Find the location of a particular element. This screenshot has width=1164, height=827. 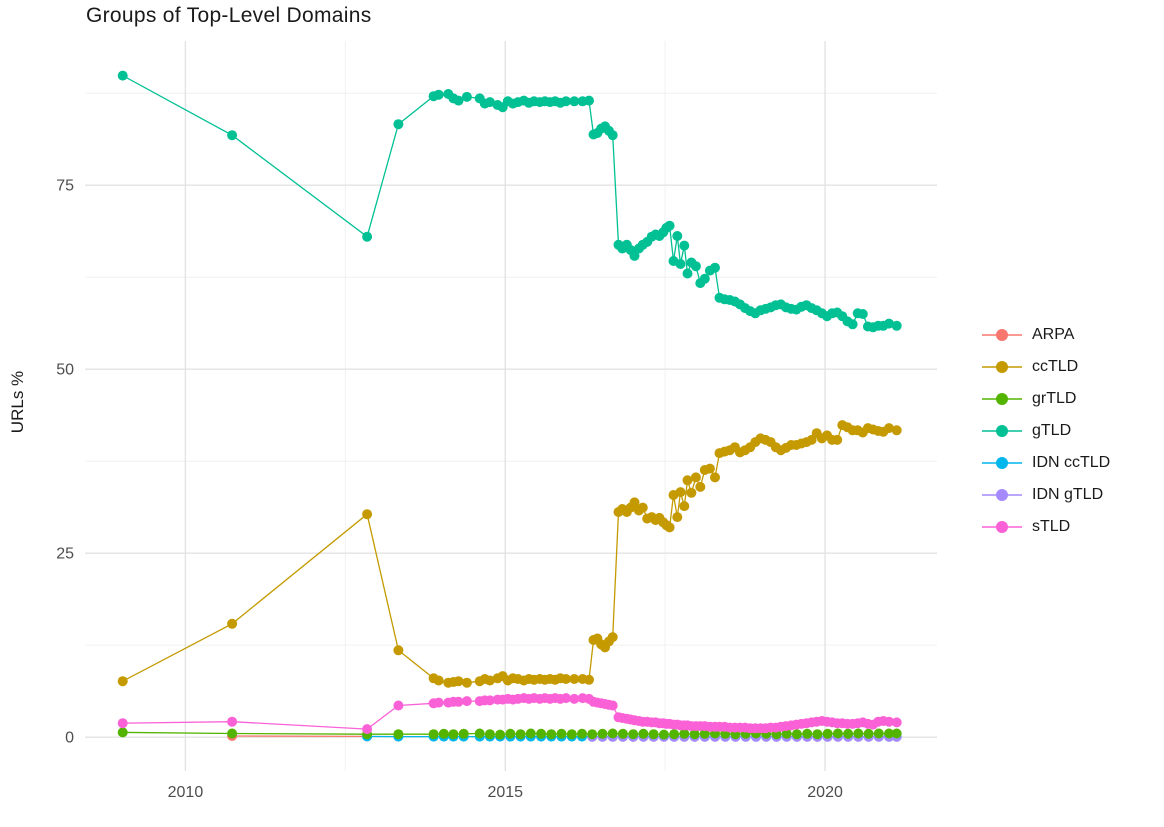

legend-item-gtld: gTLD is located at coordinates (1046, 431).